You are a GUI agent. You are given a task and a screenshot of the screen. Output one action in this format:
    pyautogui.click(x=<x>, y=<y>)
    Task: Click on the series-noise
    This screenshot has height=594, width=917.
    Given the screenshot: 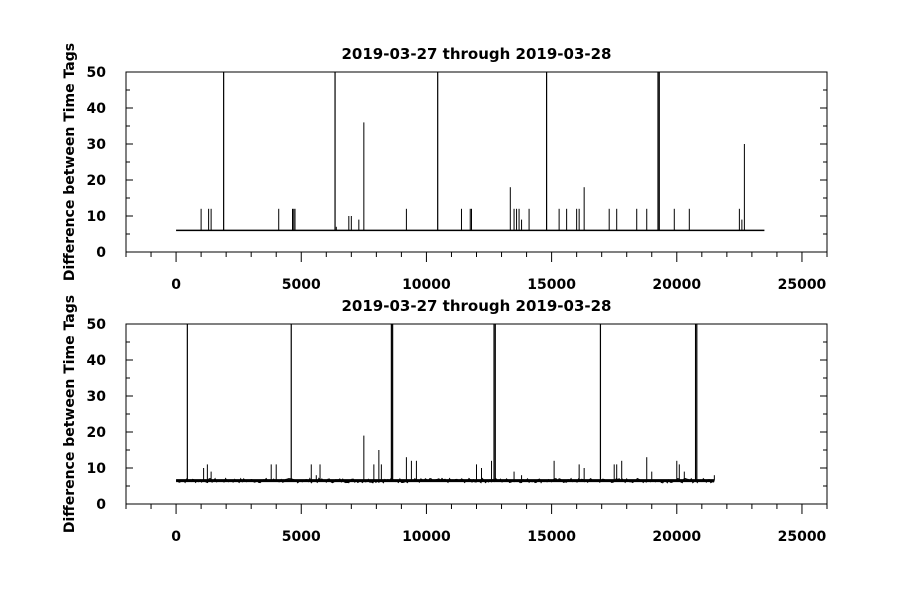 What is the action you would take?
    pyautogui.click(x=445, y=480)
    